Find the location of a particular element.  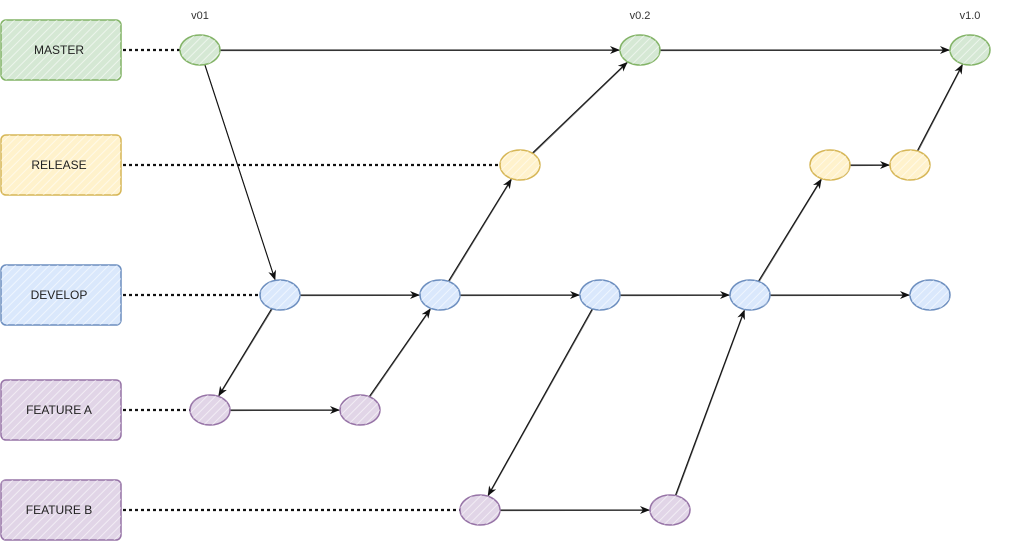

edge-d4-r2 is located at coordinates (789, 230).